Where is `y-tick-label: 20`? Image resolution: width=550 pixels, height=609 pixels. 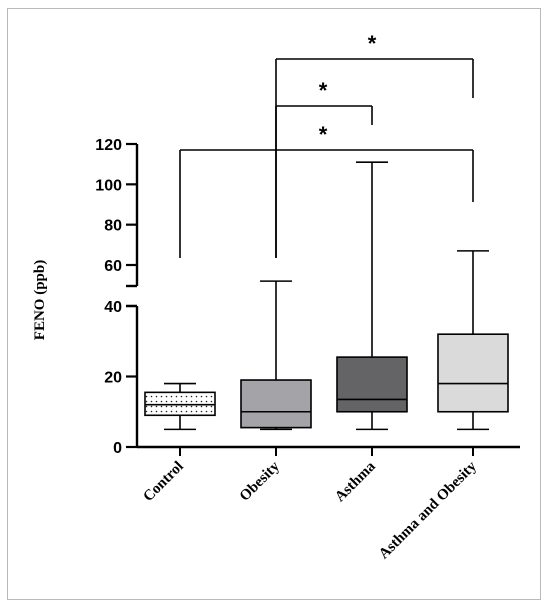 y-tick-label: 20 is located at coordinates (113, 378).